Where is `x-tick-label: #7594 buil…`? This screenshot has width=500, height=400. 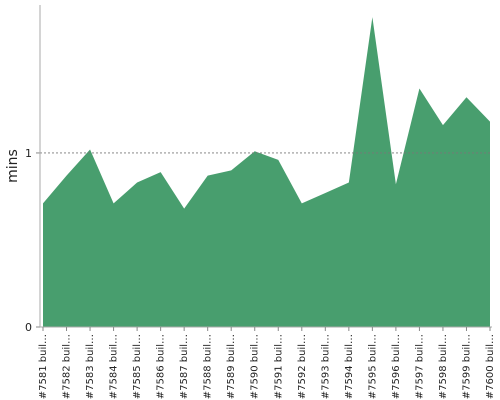 x-tick-label: #7594 buil… is located at coordinates (349, 366).